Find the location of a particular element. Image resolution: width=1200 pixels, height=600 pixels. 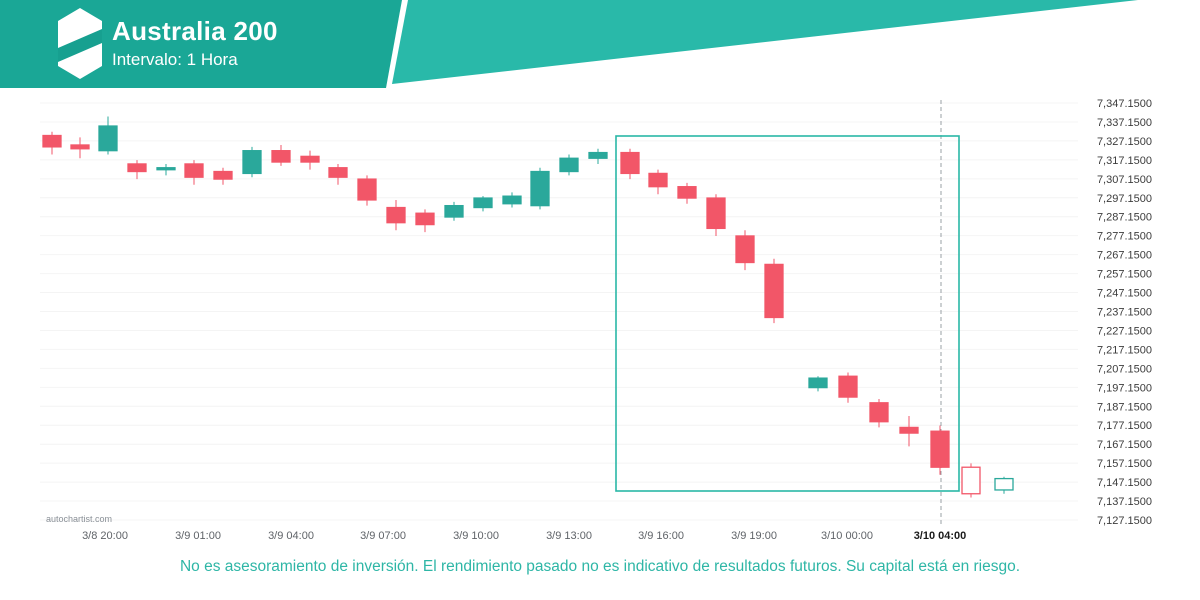

y-axis-label: 7,237.1500 is located at coordinates (1124, 313).